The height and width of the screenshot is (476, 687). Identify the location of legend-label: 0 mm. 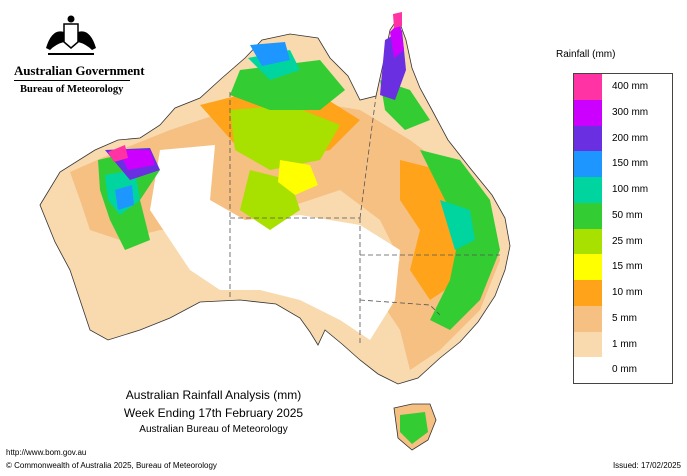
(624, 370).